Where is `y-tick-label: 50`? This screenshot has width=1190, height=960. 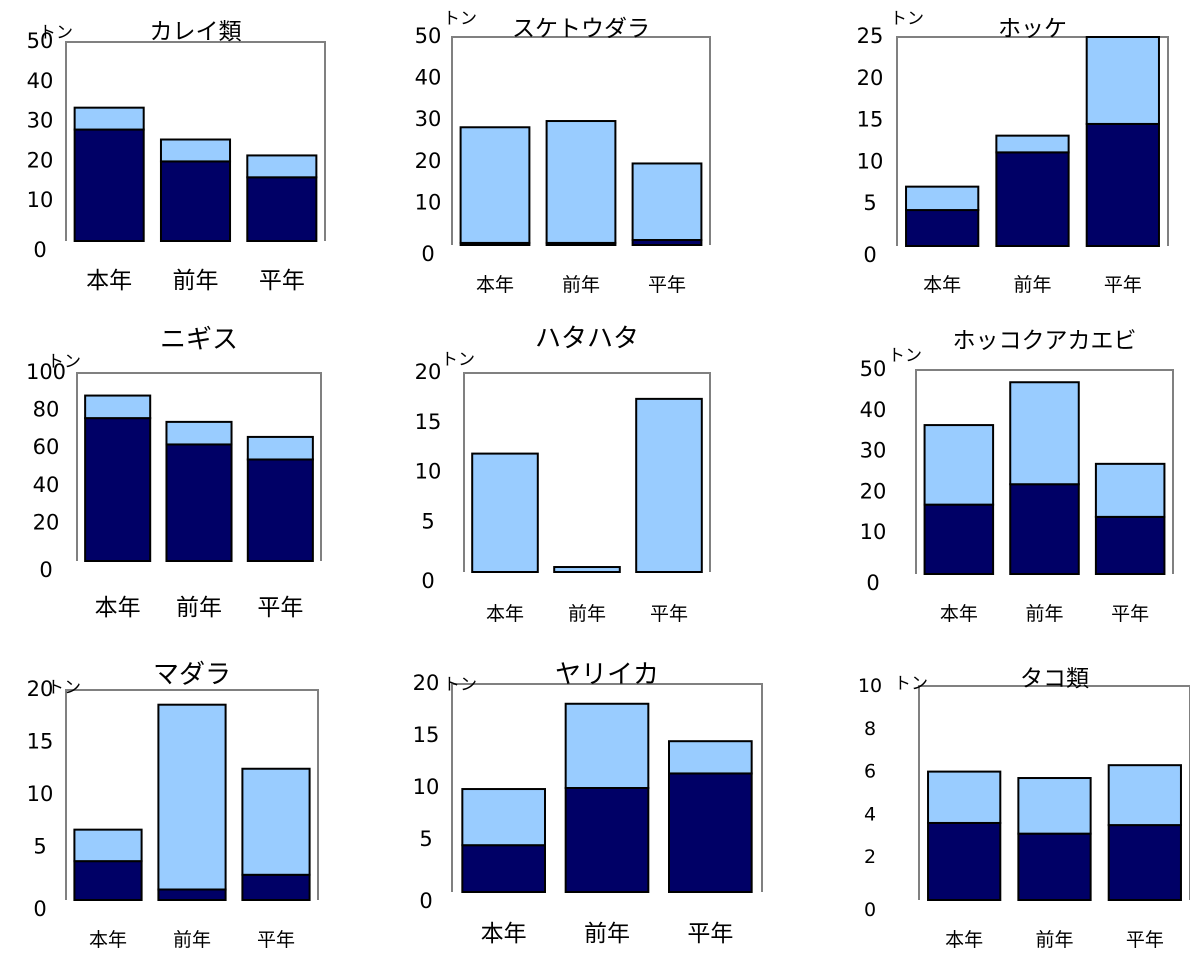
y-tick-label: 50 is located at coordinates (428, 36).